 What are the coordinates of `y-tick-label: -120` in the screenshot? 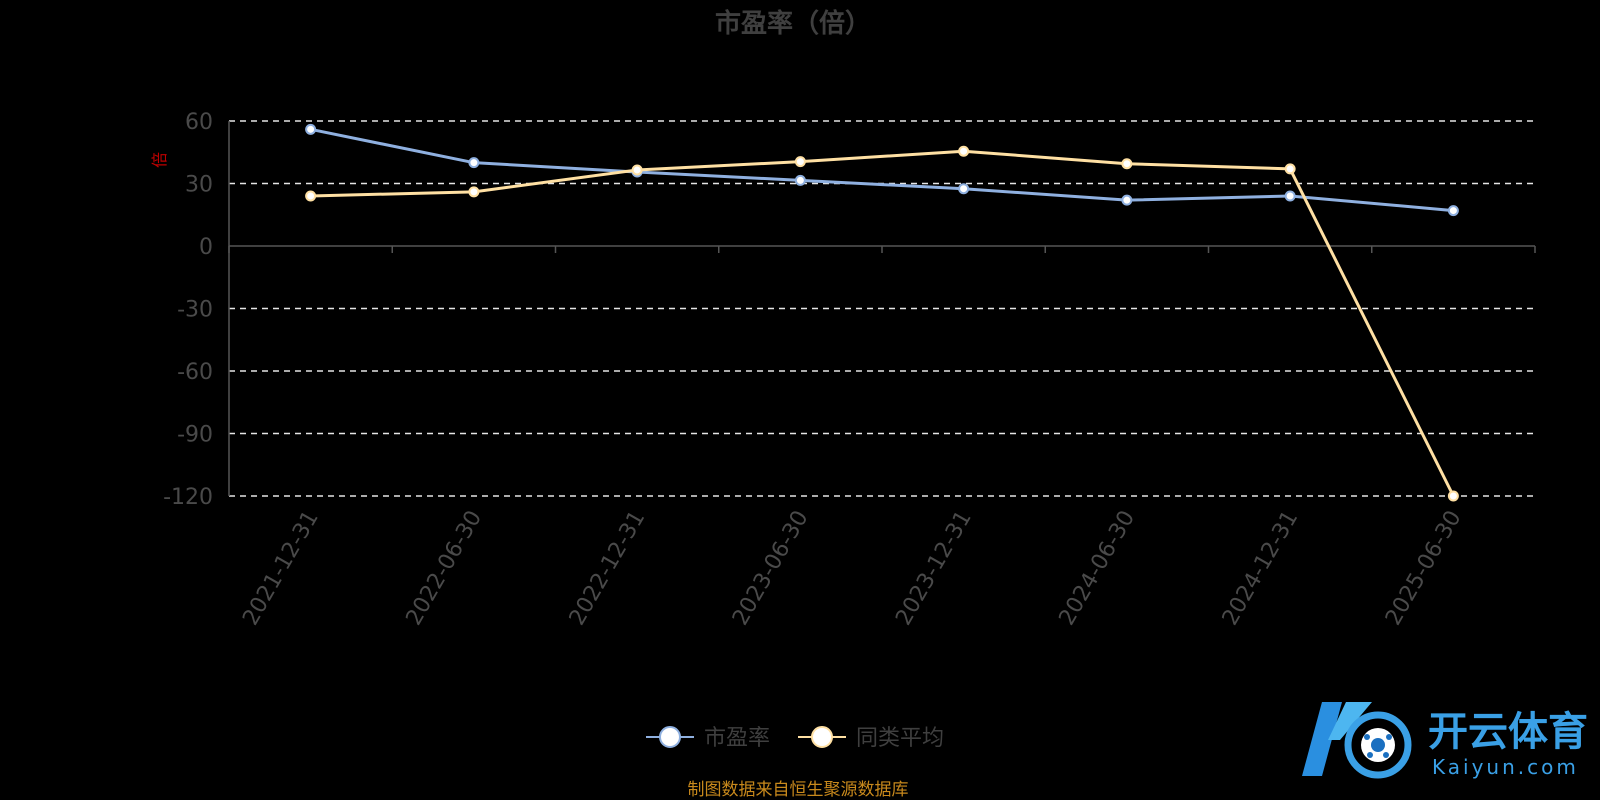 It's located at (188, 497).